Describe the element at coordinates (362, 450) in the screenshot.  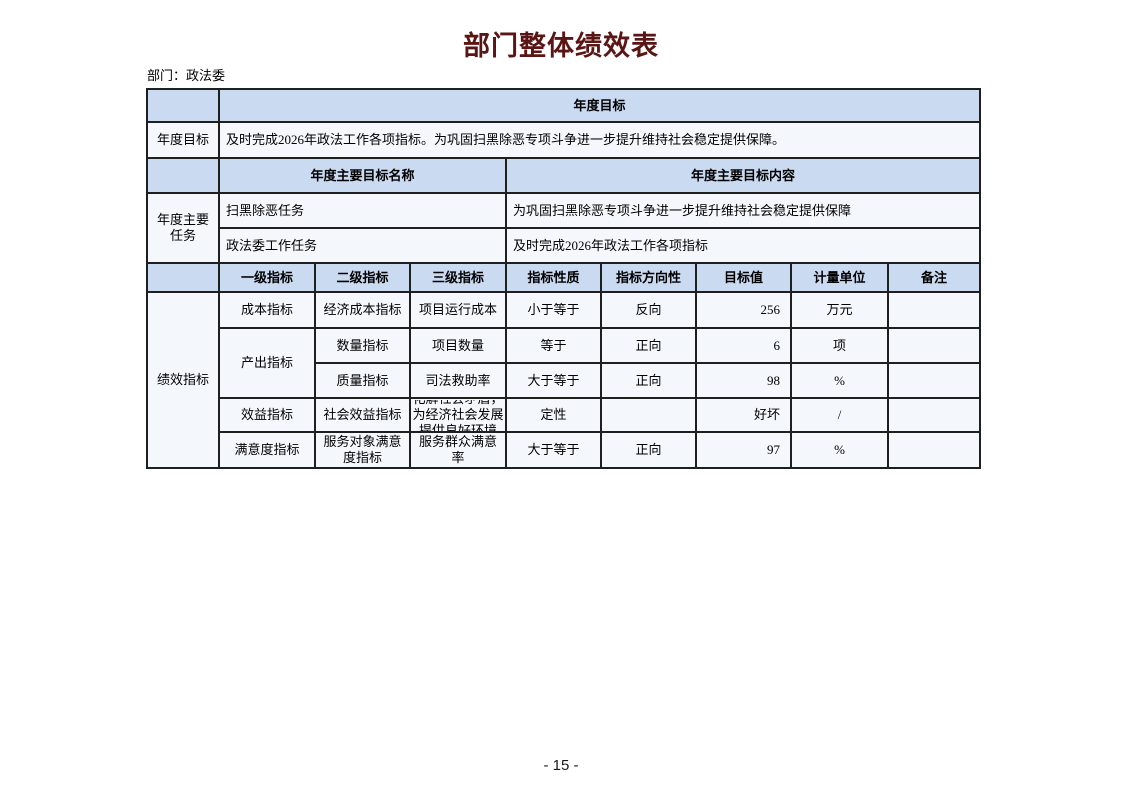
I see `cell-level2: 服务对象满意度指标` at that location.